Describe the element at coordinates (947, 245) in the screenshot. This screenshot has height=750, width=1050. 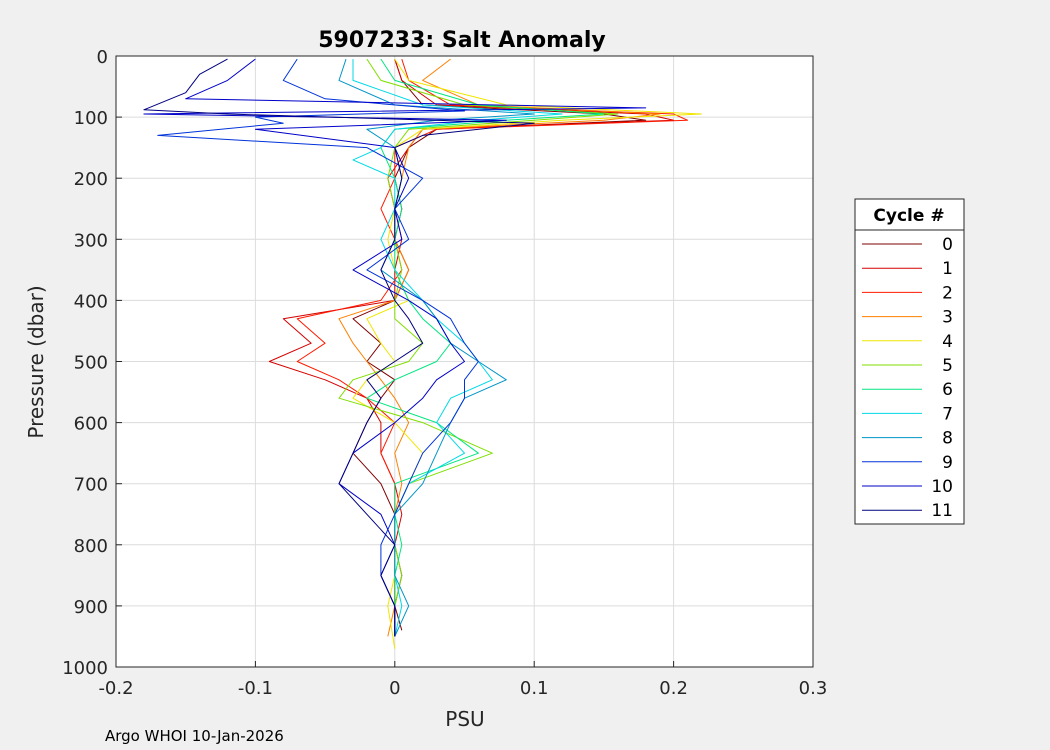
I see `legend-label-cycle-0: 0` at that location.